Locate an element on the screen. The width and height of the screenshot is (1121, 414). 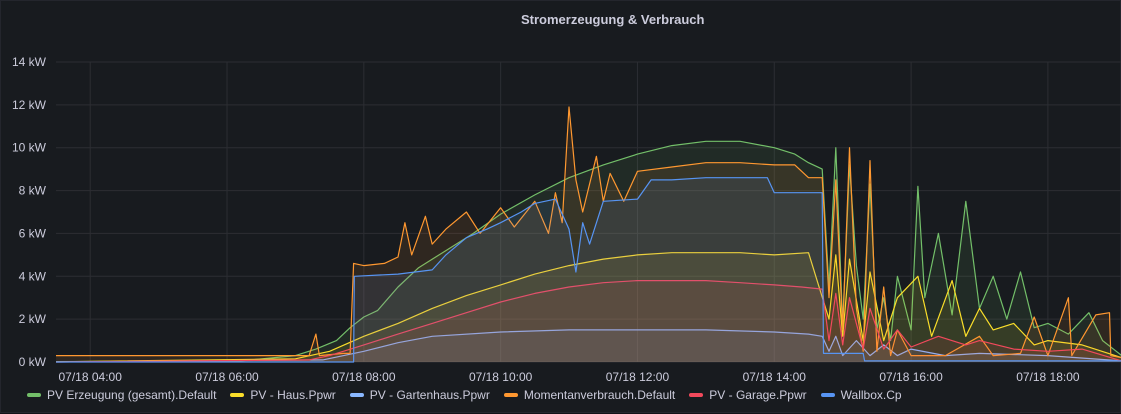
x-tick-label: 07/18 14:00 is located at coordinates (775, 377).